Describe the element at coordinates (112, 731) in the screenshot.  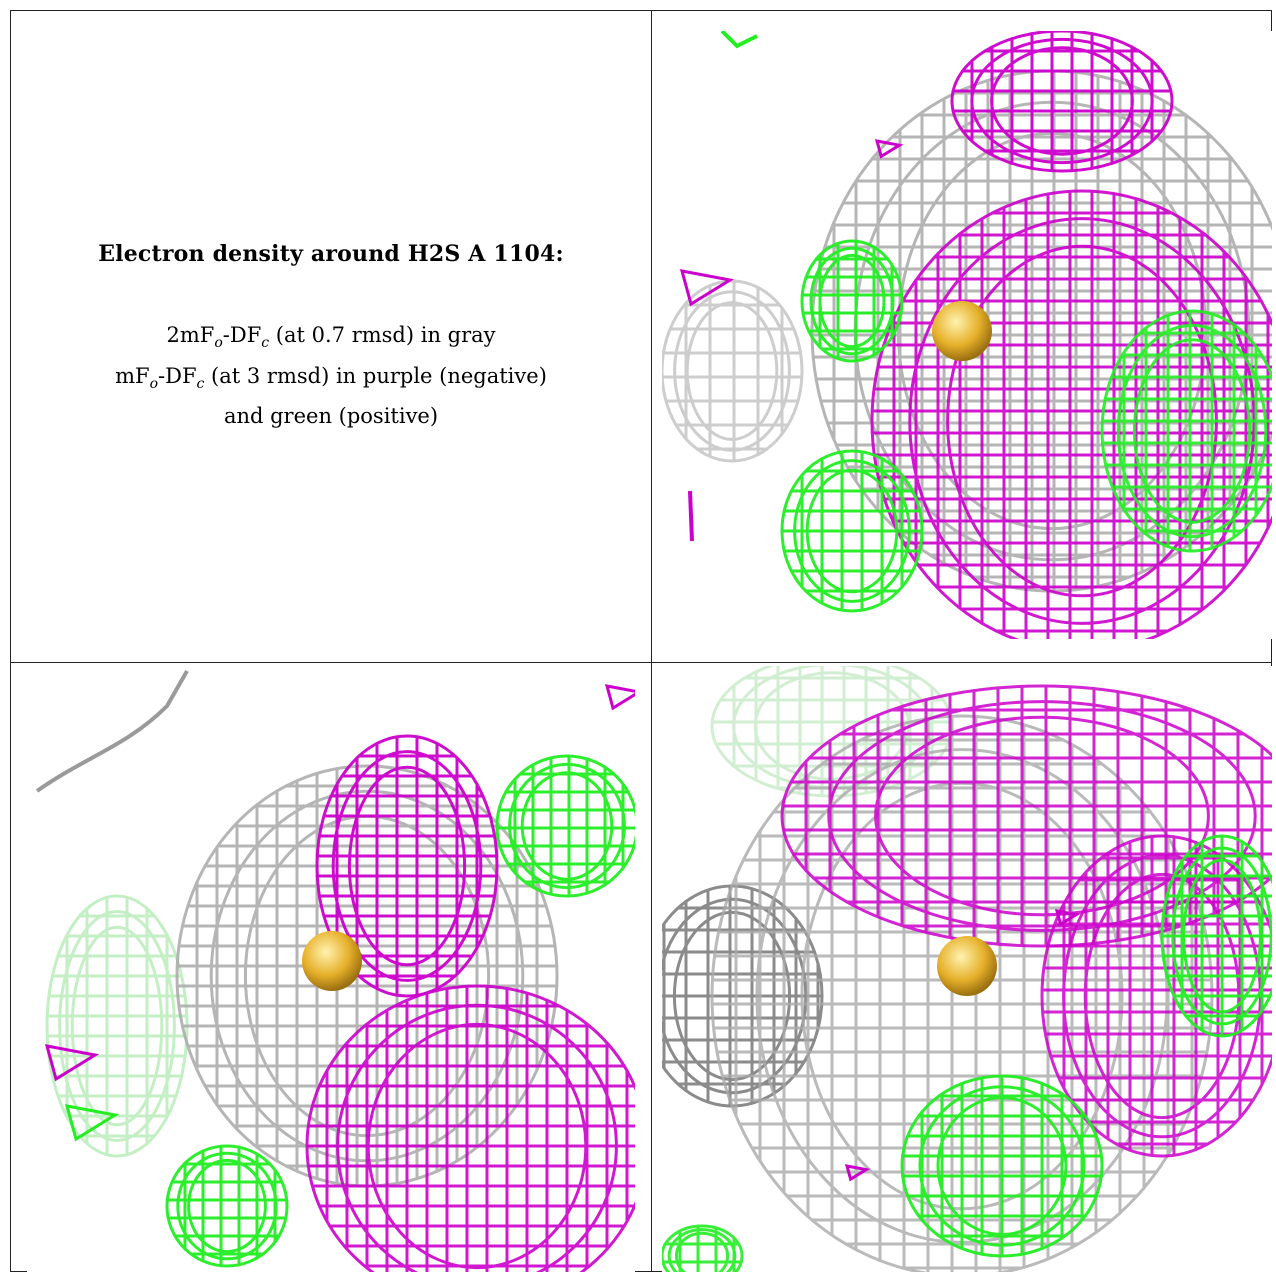
I see `gray-strand` at that location.